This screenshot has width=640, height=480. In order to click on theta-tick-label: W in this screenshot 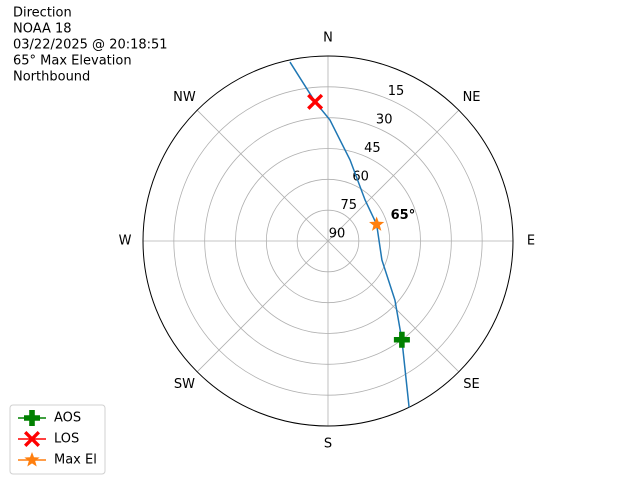, I will do `click(125, 241)`.